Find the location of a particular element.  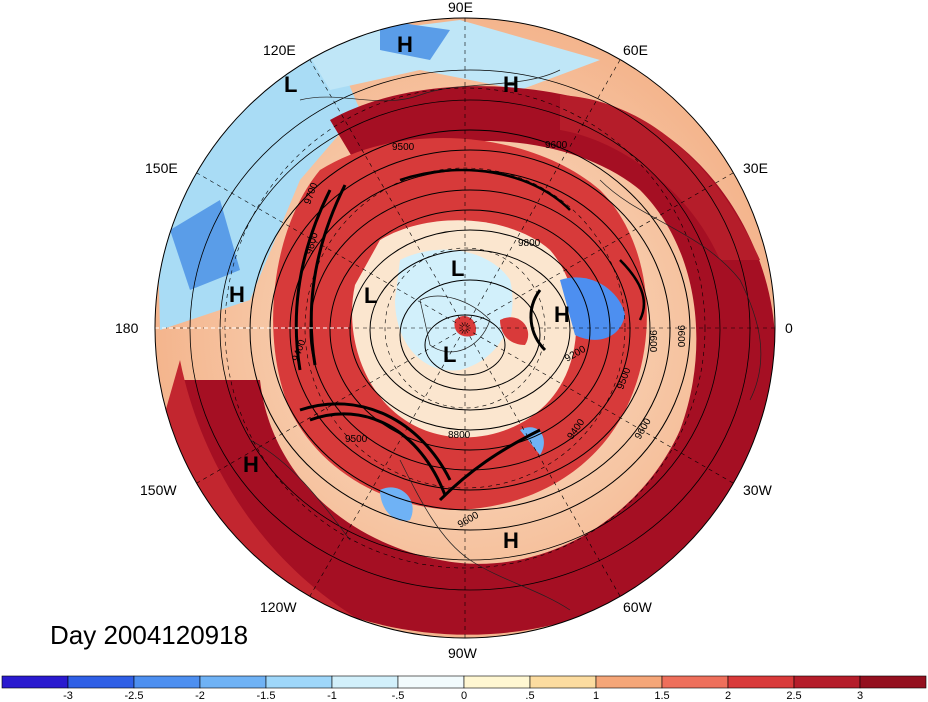

lon-label-150e: 150E is located at coordinates (161, 168).